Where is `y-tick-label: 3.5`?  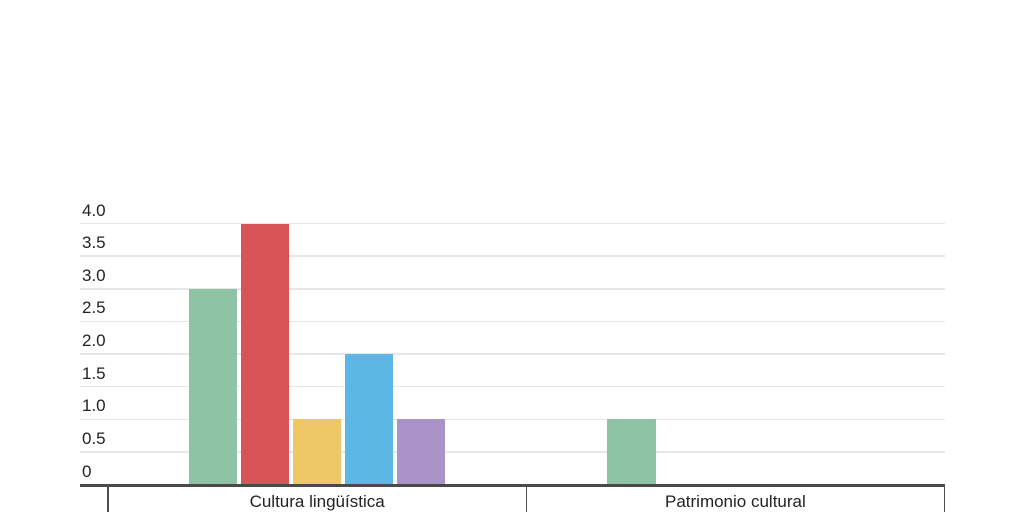 y-tick-label: 3.5 is located at coordinates (94, 243).